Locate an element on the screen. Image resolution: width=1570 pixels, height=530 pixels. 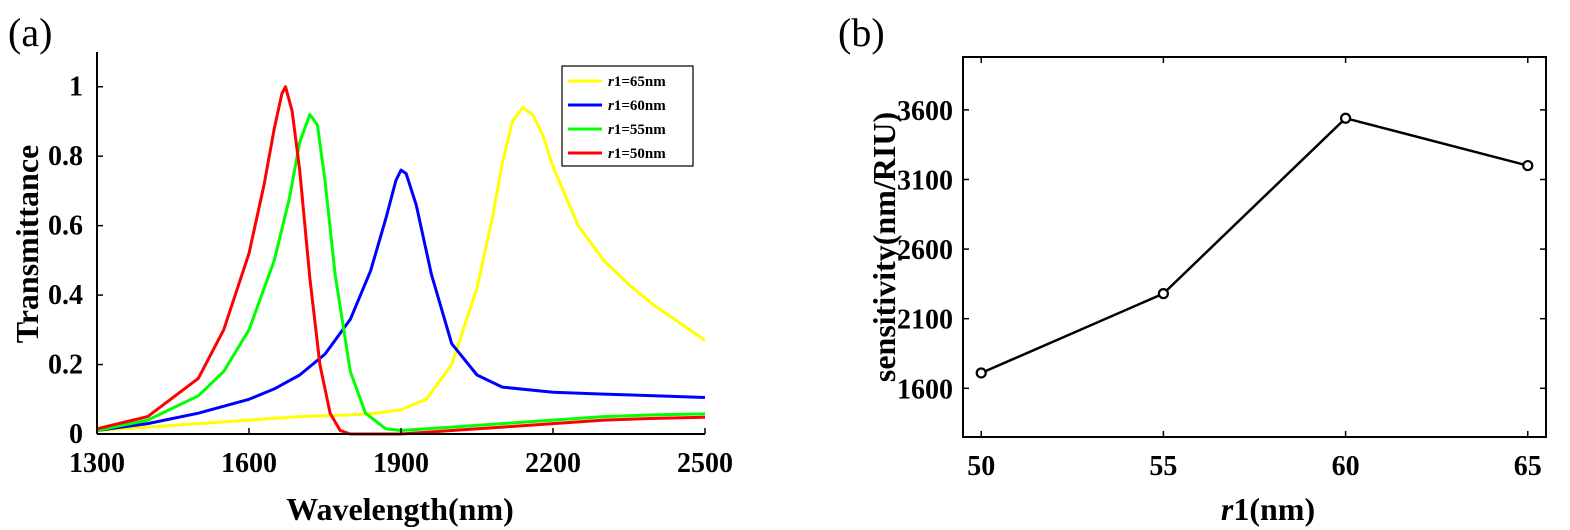
y-tick-label: 0.4 is located at coordinates (65, 295).